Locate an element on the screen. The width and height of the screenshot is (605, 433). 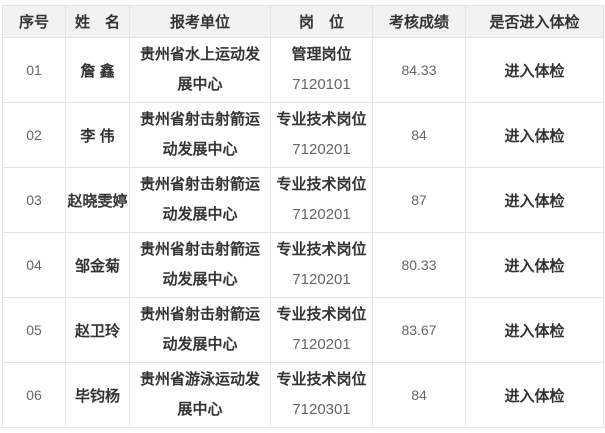
serial-cell: 03 is located at coordinates (34, 200).